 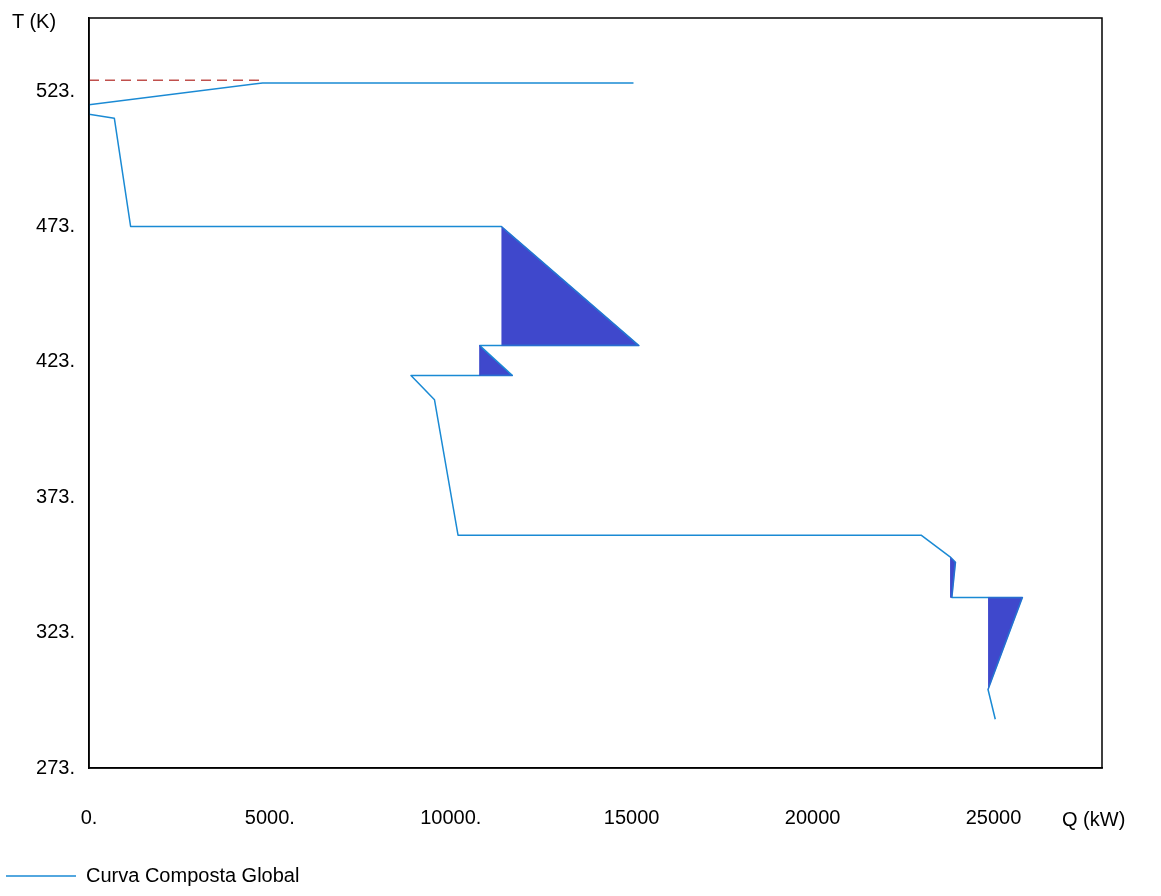 What do you see at coordinates (631, 816) in the screenshot?
I see `x-tick-label: 15000` at bounding box center [631, 816].